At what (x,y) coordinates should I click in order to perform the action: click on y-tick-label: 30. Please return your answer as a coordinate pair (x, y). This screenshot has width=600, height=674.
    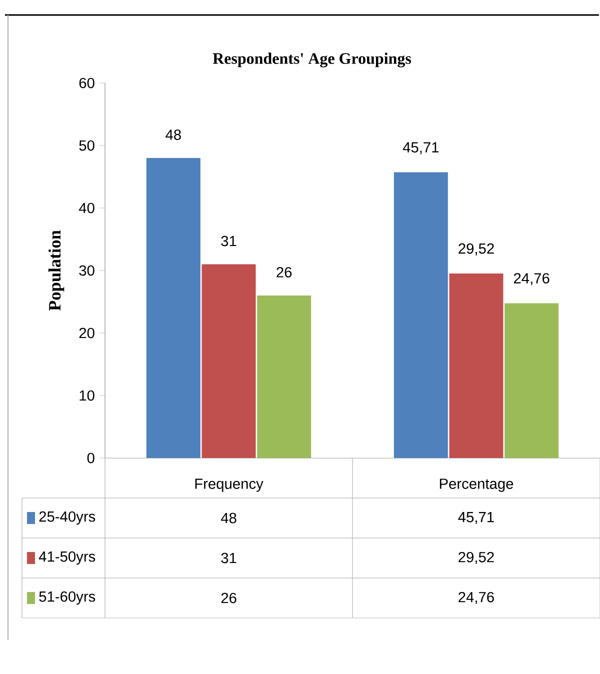
    Looking at the image, I should click on (86, 270).